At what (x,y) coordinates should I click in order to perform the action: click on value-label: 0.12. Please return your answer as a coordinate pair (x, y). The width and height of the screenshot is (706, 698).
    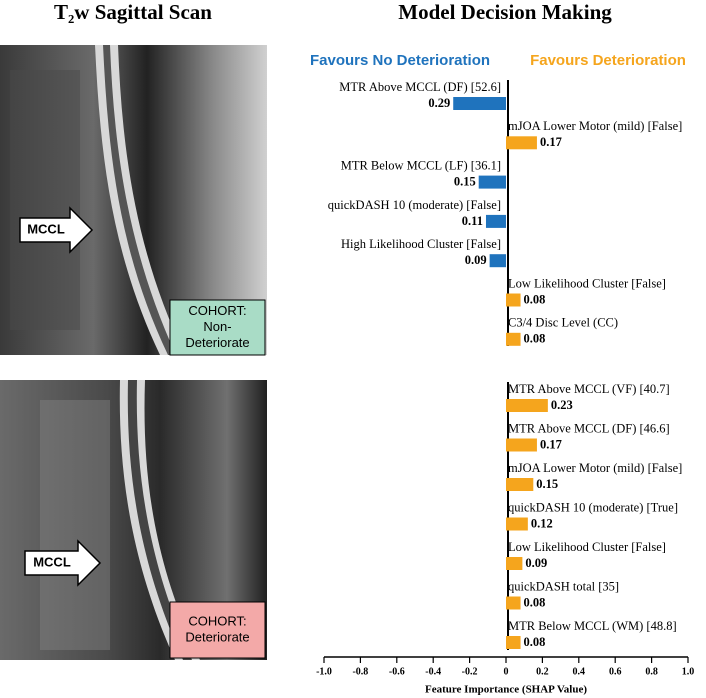
    Looking at the image, I should click on (542, 523).